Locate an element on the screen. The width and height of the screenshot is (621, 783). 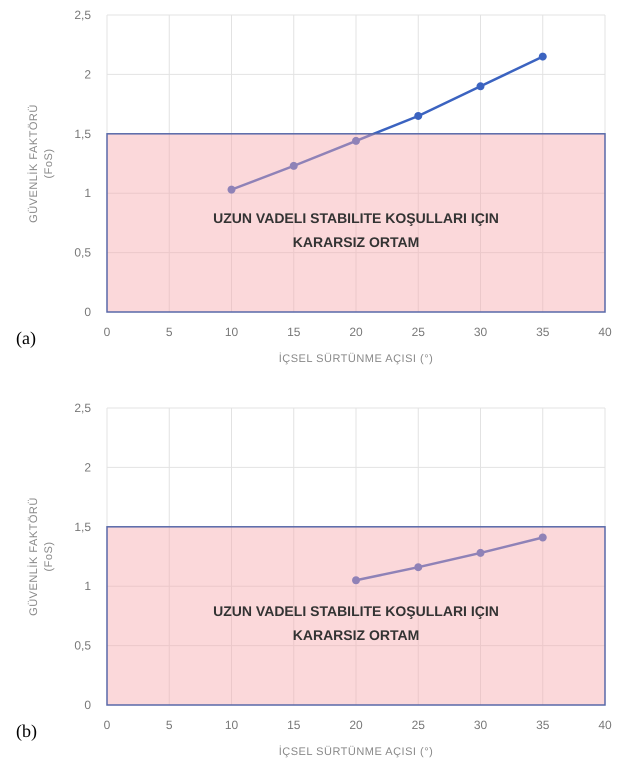
text: (a) is located at coordinates (26, 338).